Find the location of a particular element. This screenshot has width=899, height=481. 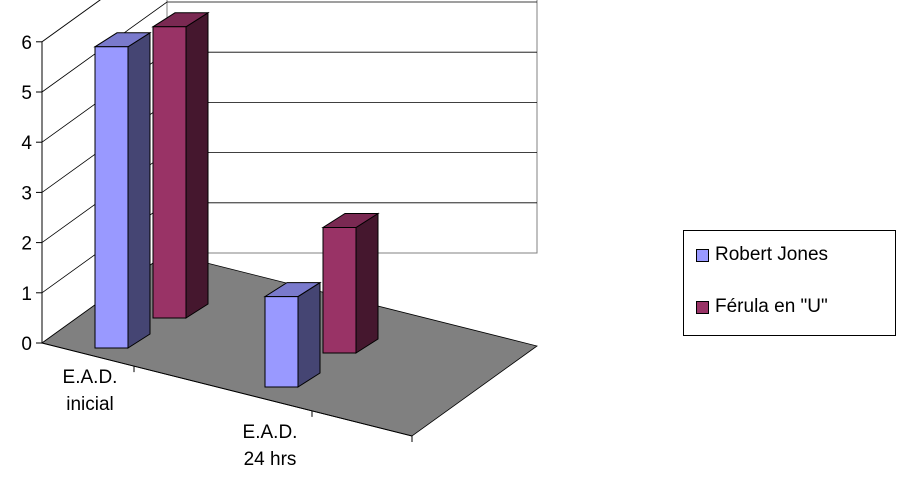

y-tick-label: 3 is located at coordinates (26, 193).